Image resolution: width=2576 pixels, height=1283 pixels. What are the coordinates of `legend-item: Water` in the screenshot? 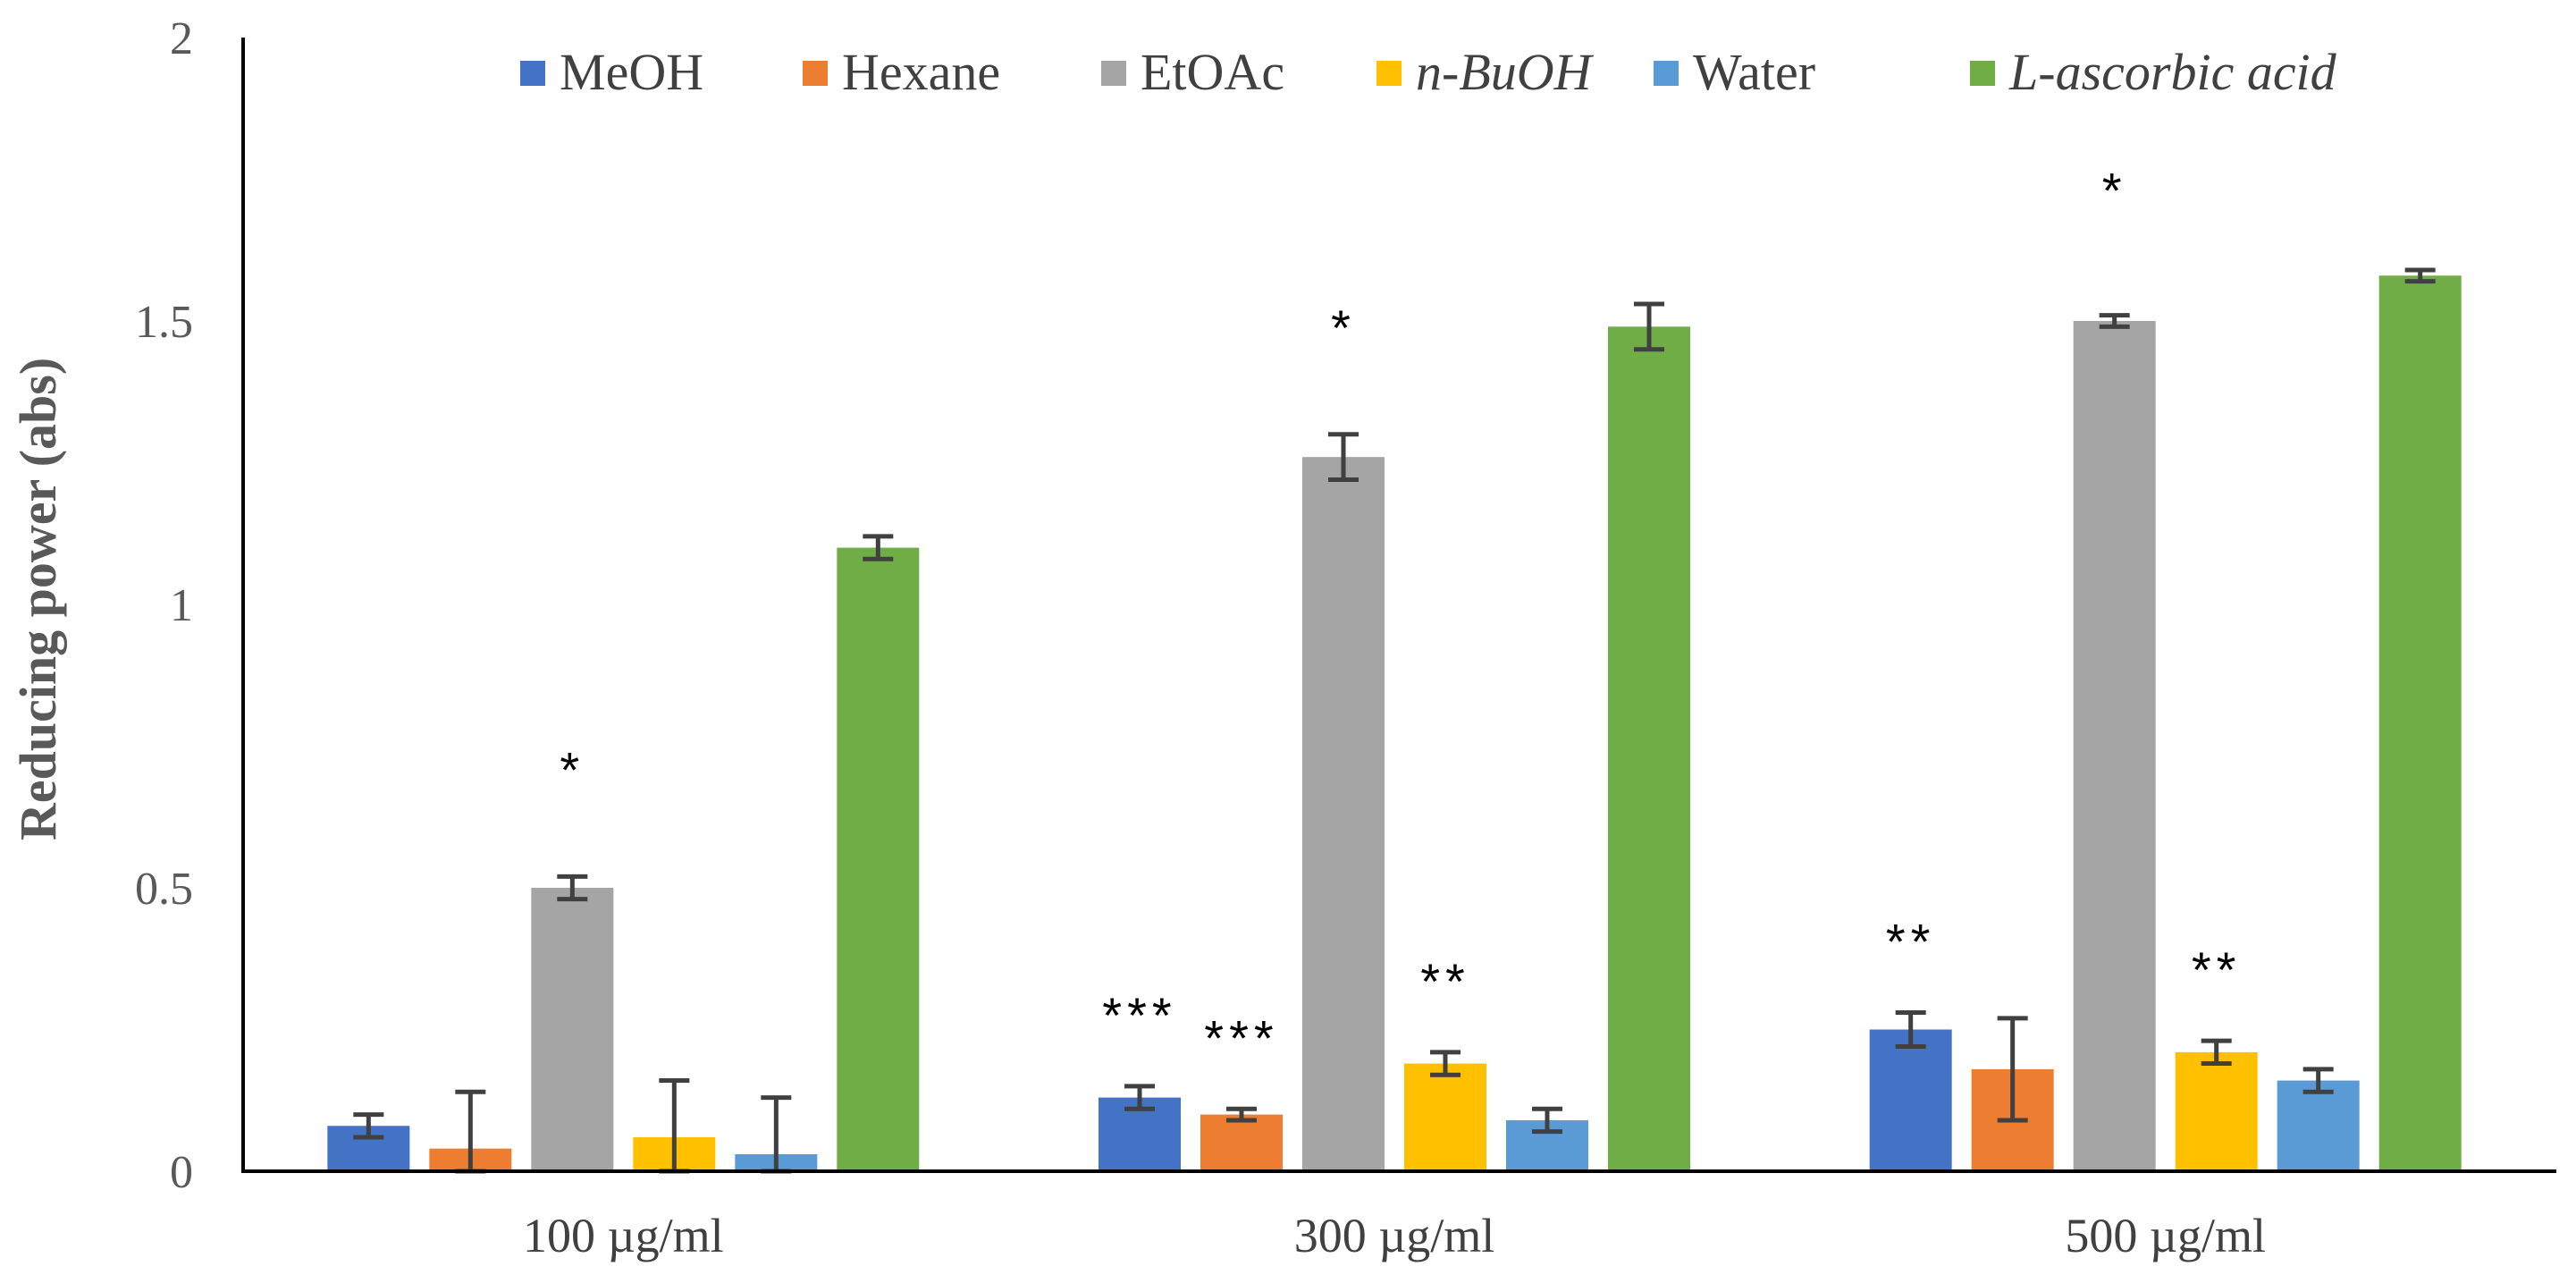 It's located at (1735, 72).